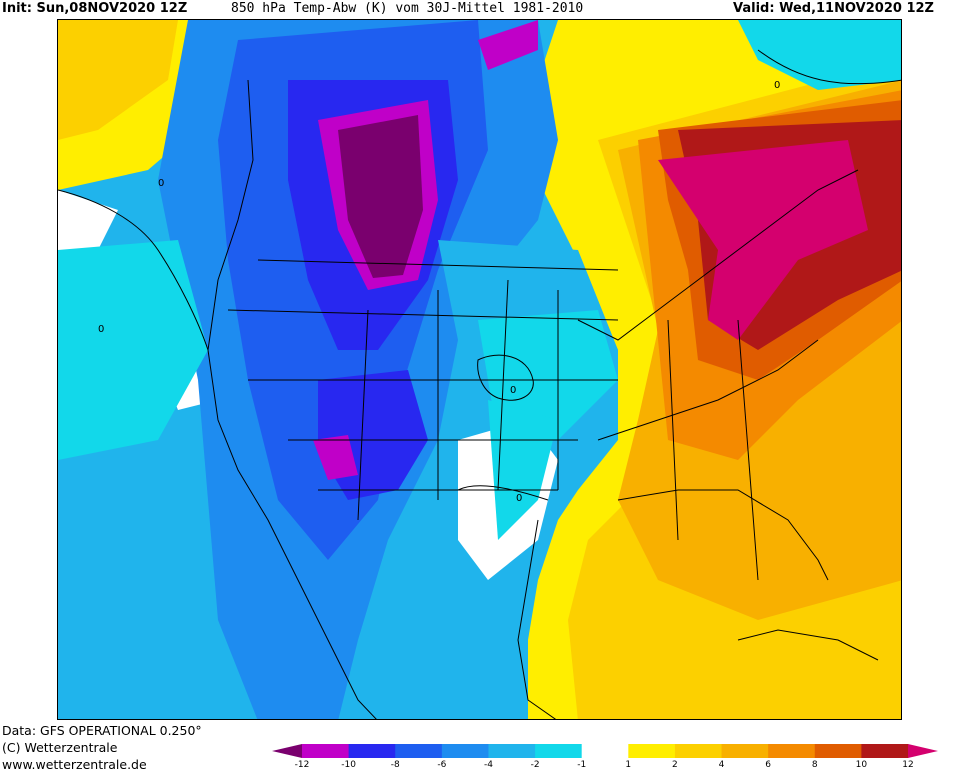 The height and width of the screenshot is (776, 962). I want to click on legend-colorbar, so click(605, 751).